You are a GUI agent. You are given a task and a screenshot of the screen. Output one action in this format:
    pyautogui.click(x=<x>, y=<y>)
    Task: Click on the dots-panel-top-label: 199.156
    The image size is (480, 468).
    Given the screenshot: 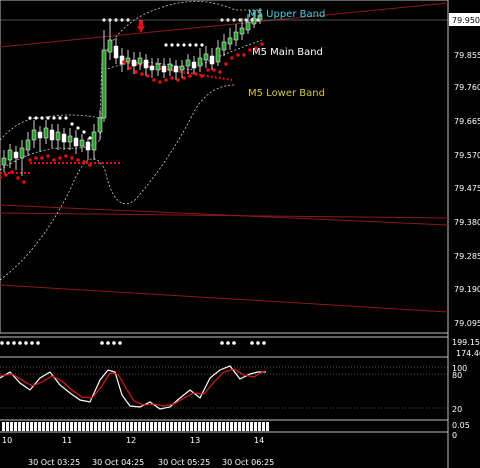 What is the action you would take?
    pyautogui.click(x=466, y=342)
    